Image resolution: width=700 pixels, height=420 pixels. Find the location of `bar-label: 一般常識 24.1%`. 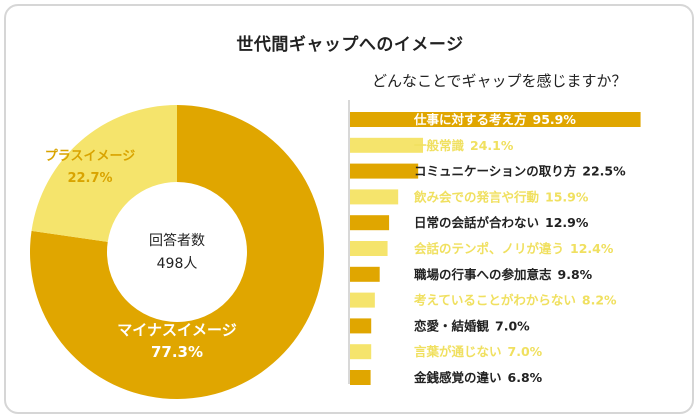

bar-label: 一般常識 24.1% is located at coordinates (464, 145).